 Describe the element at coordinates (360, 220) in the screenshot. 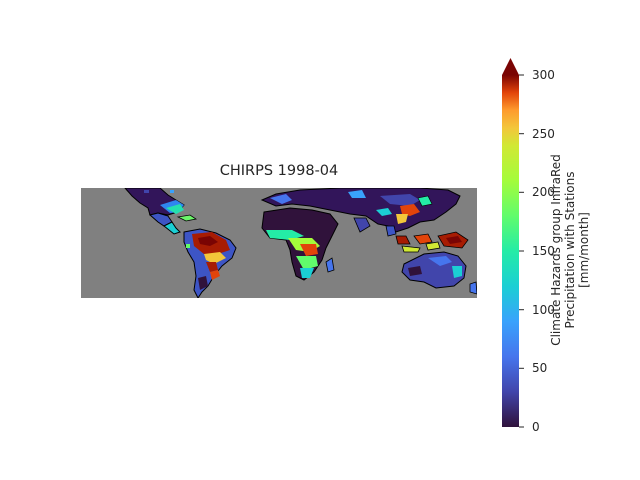

I see `eurasia` at that location.